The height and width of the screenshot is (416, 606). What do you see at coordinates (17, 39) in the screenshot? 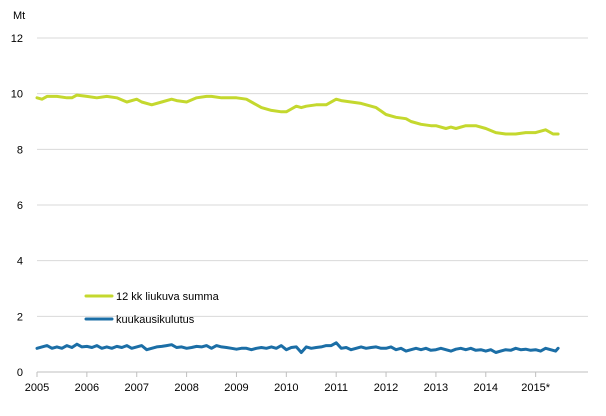
I see `y-tick-label: 12` at bounding box center [17, 39].